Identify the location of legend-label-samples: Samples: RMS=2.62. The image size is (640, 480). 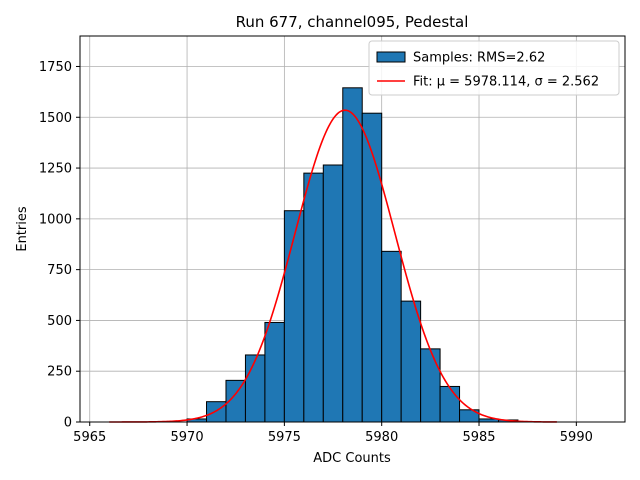
(479, 58).